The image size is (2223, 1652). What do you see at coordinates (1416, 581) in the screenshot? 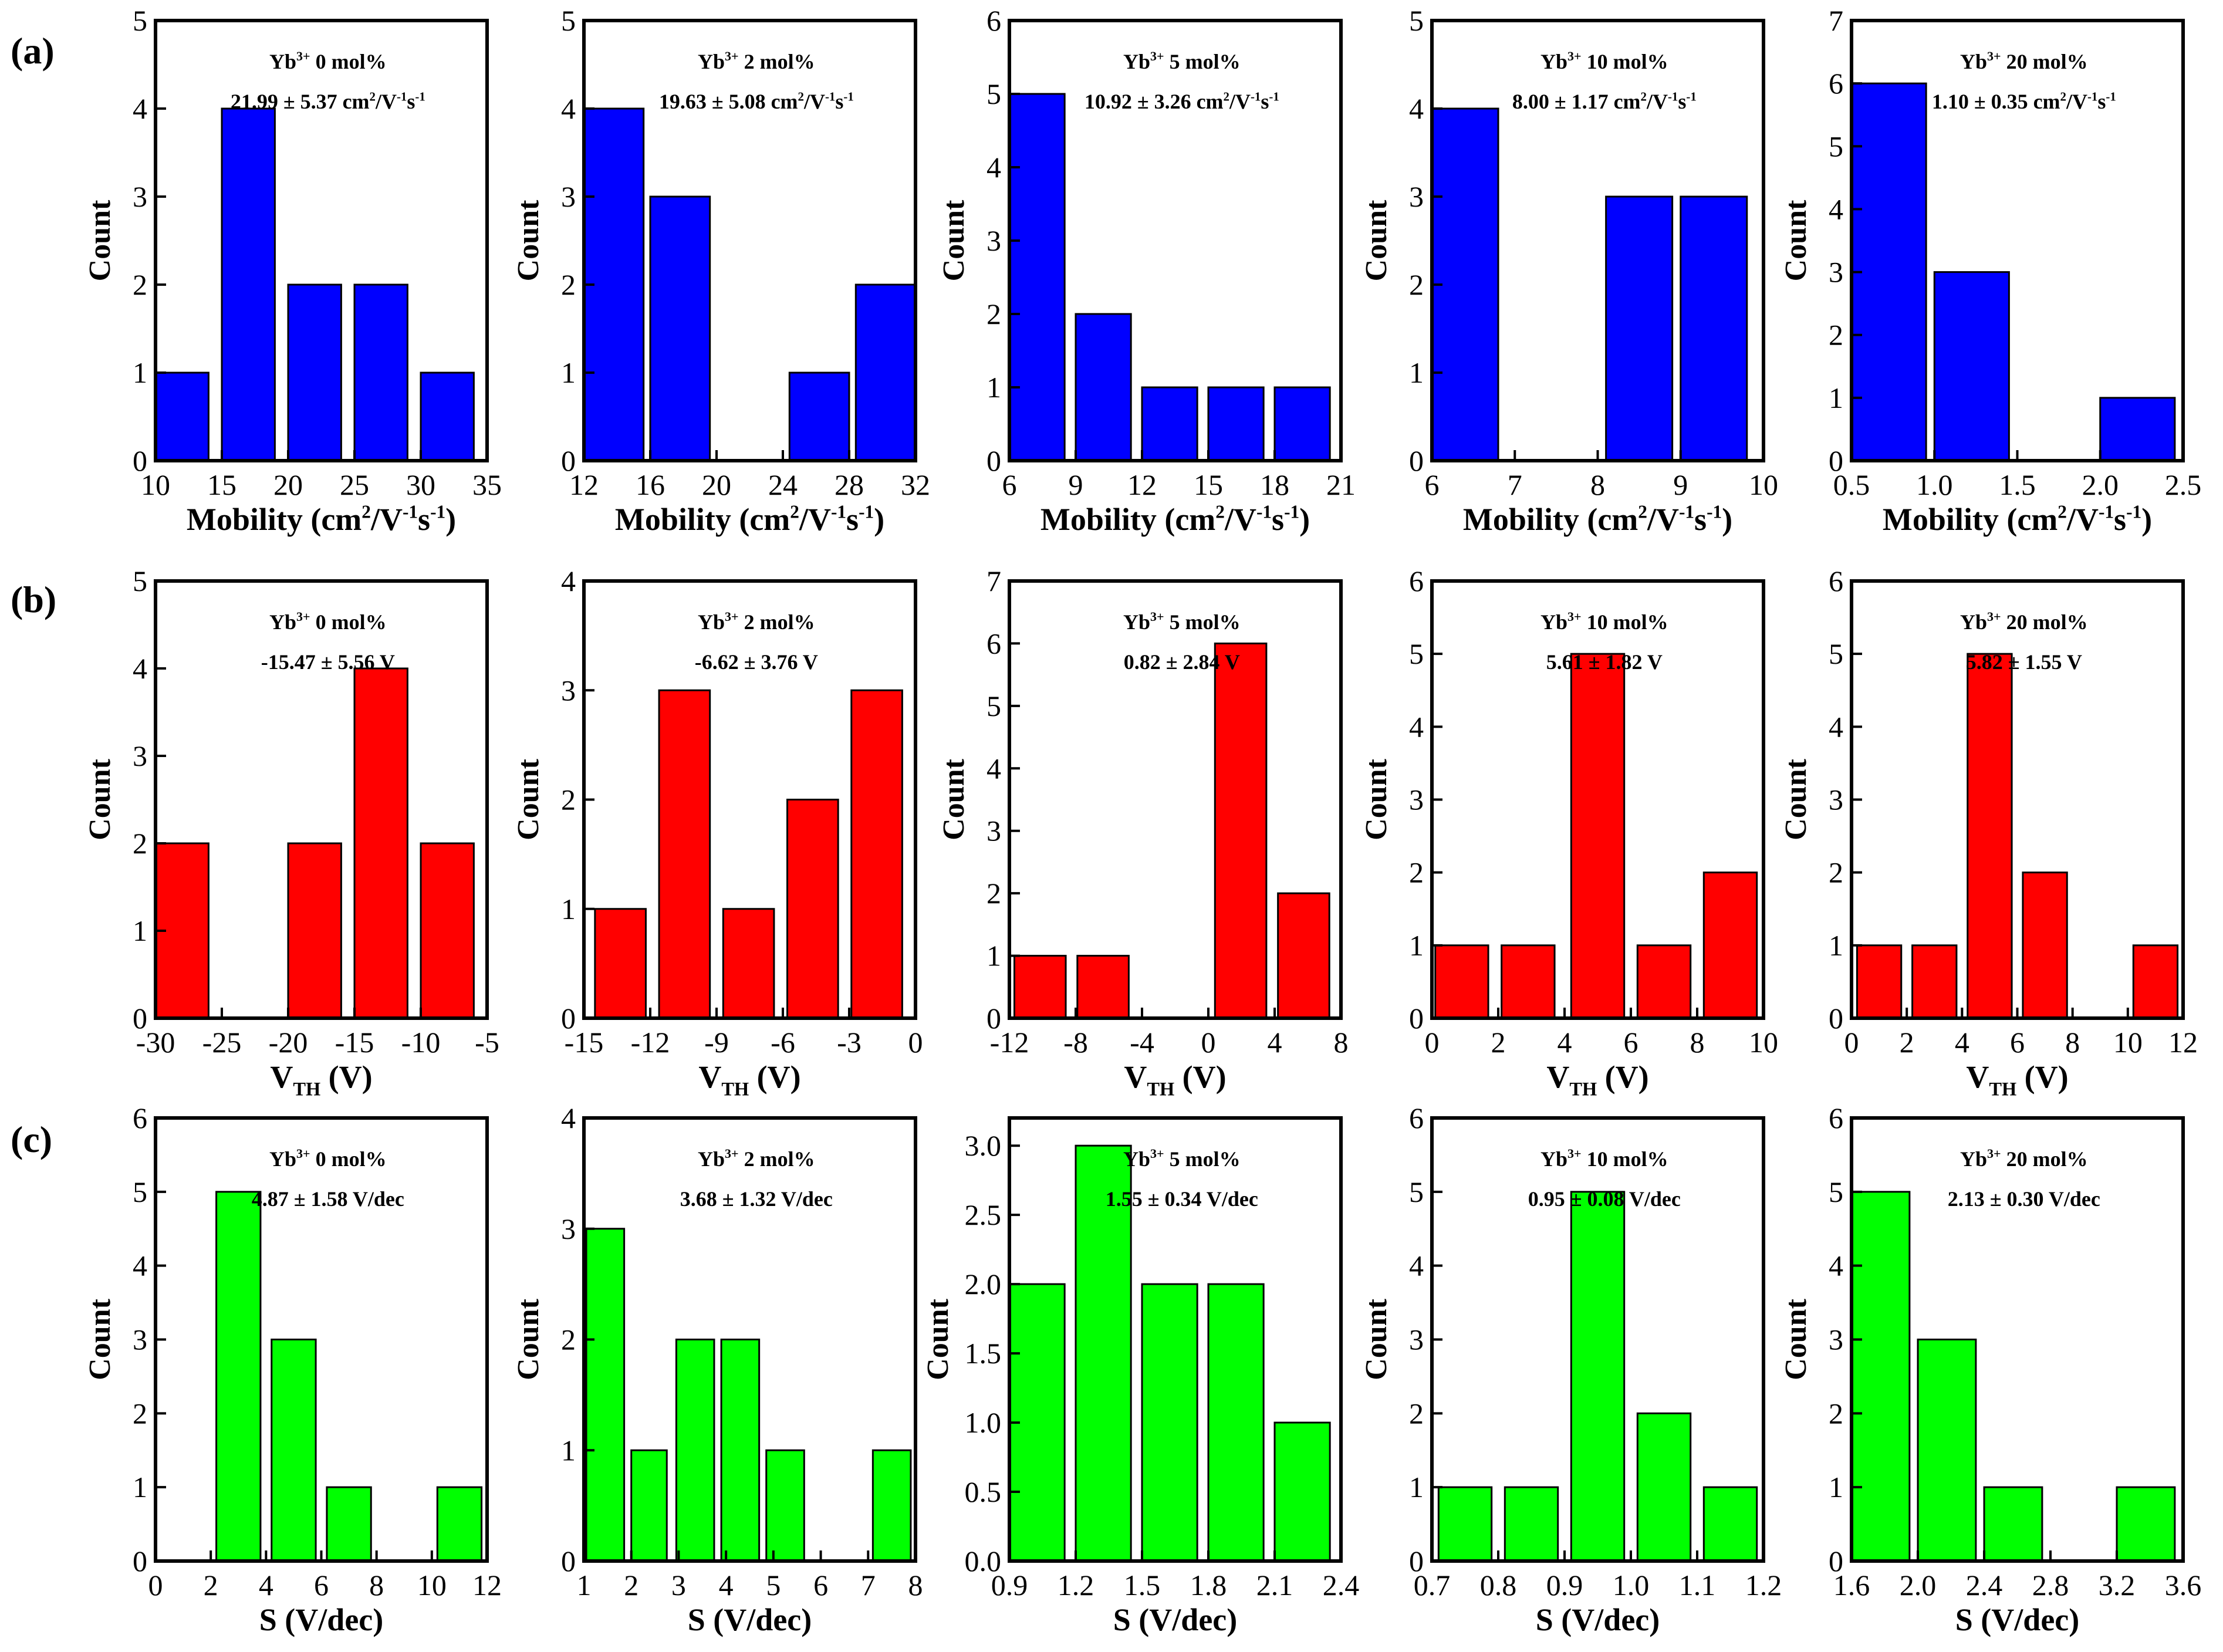
I see `y-tick-label: 6` at bounding box center [1416, 581].